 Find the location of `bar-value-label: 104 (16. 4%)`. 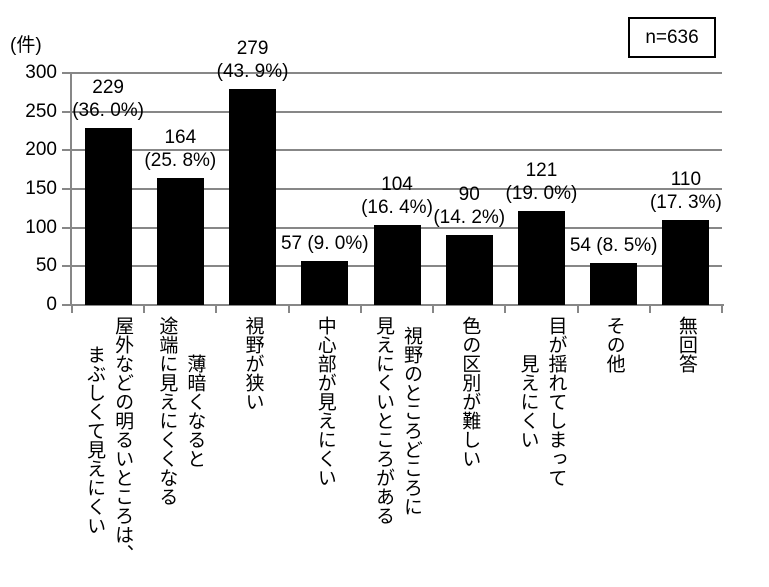

bar-value-label: 104 (16. 4%) is located at coordinates (397, 195).